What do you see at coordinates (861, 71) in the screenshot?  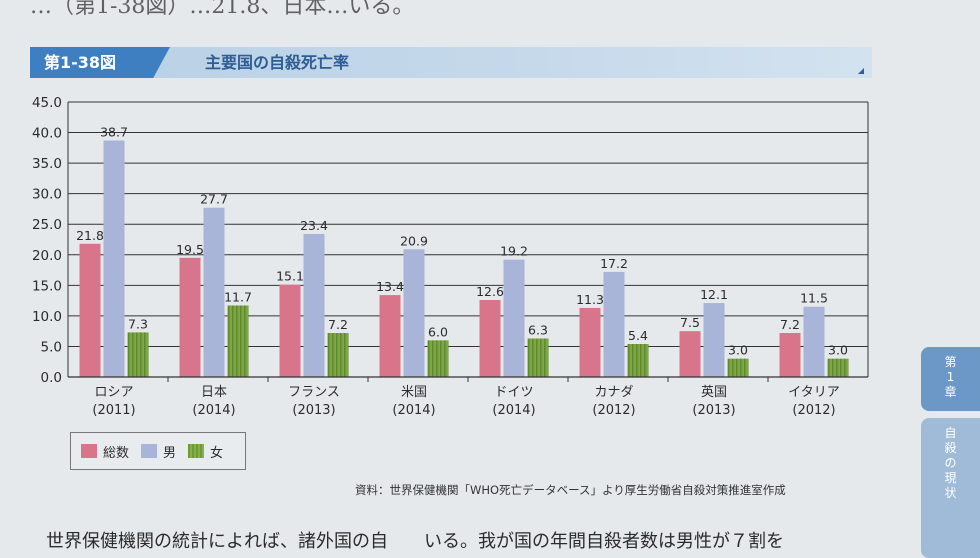 I see `corner-marker-icon` at bounding box center [861, 71].